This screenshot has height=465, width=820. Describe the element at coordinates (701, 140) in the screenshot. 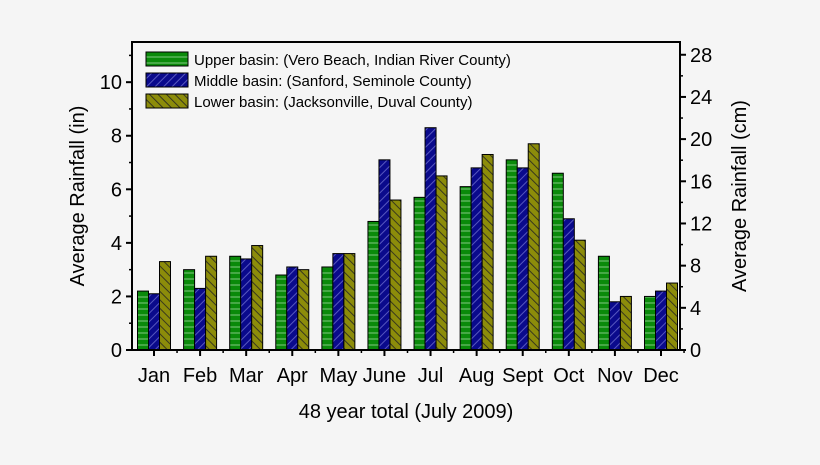

I see `y2-tick-label: 20` at that location.